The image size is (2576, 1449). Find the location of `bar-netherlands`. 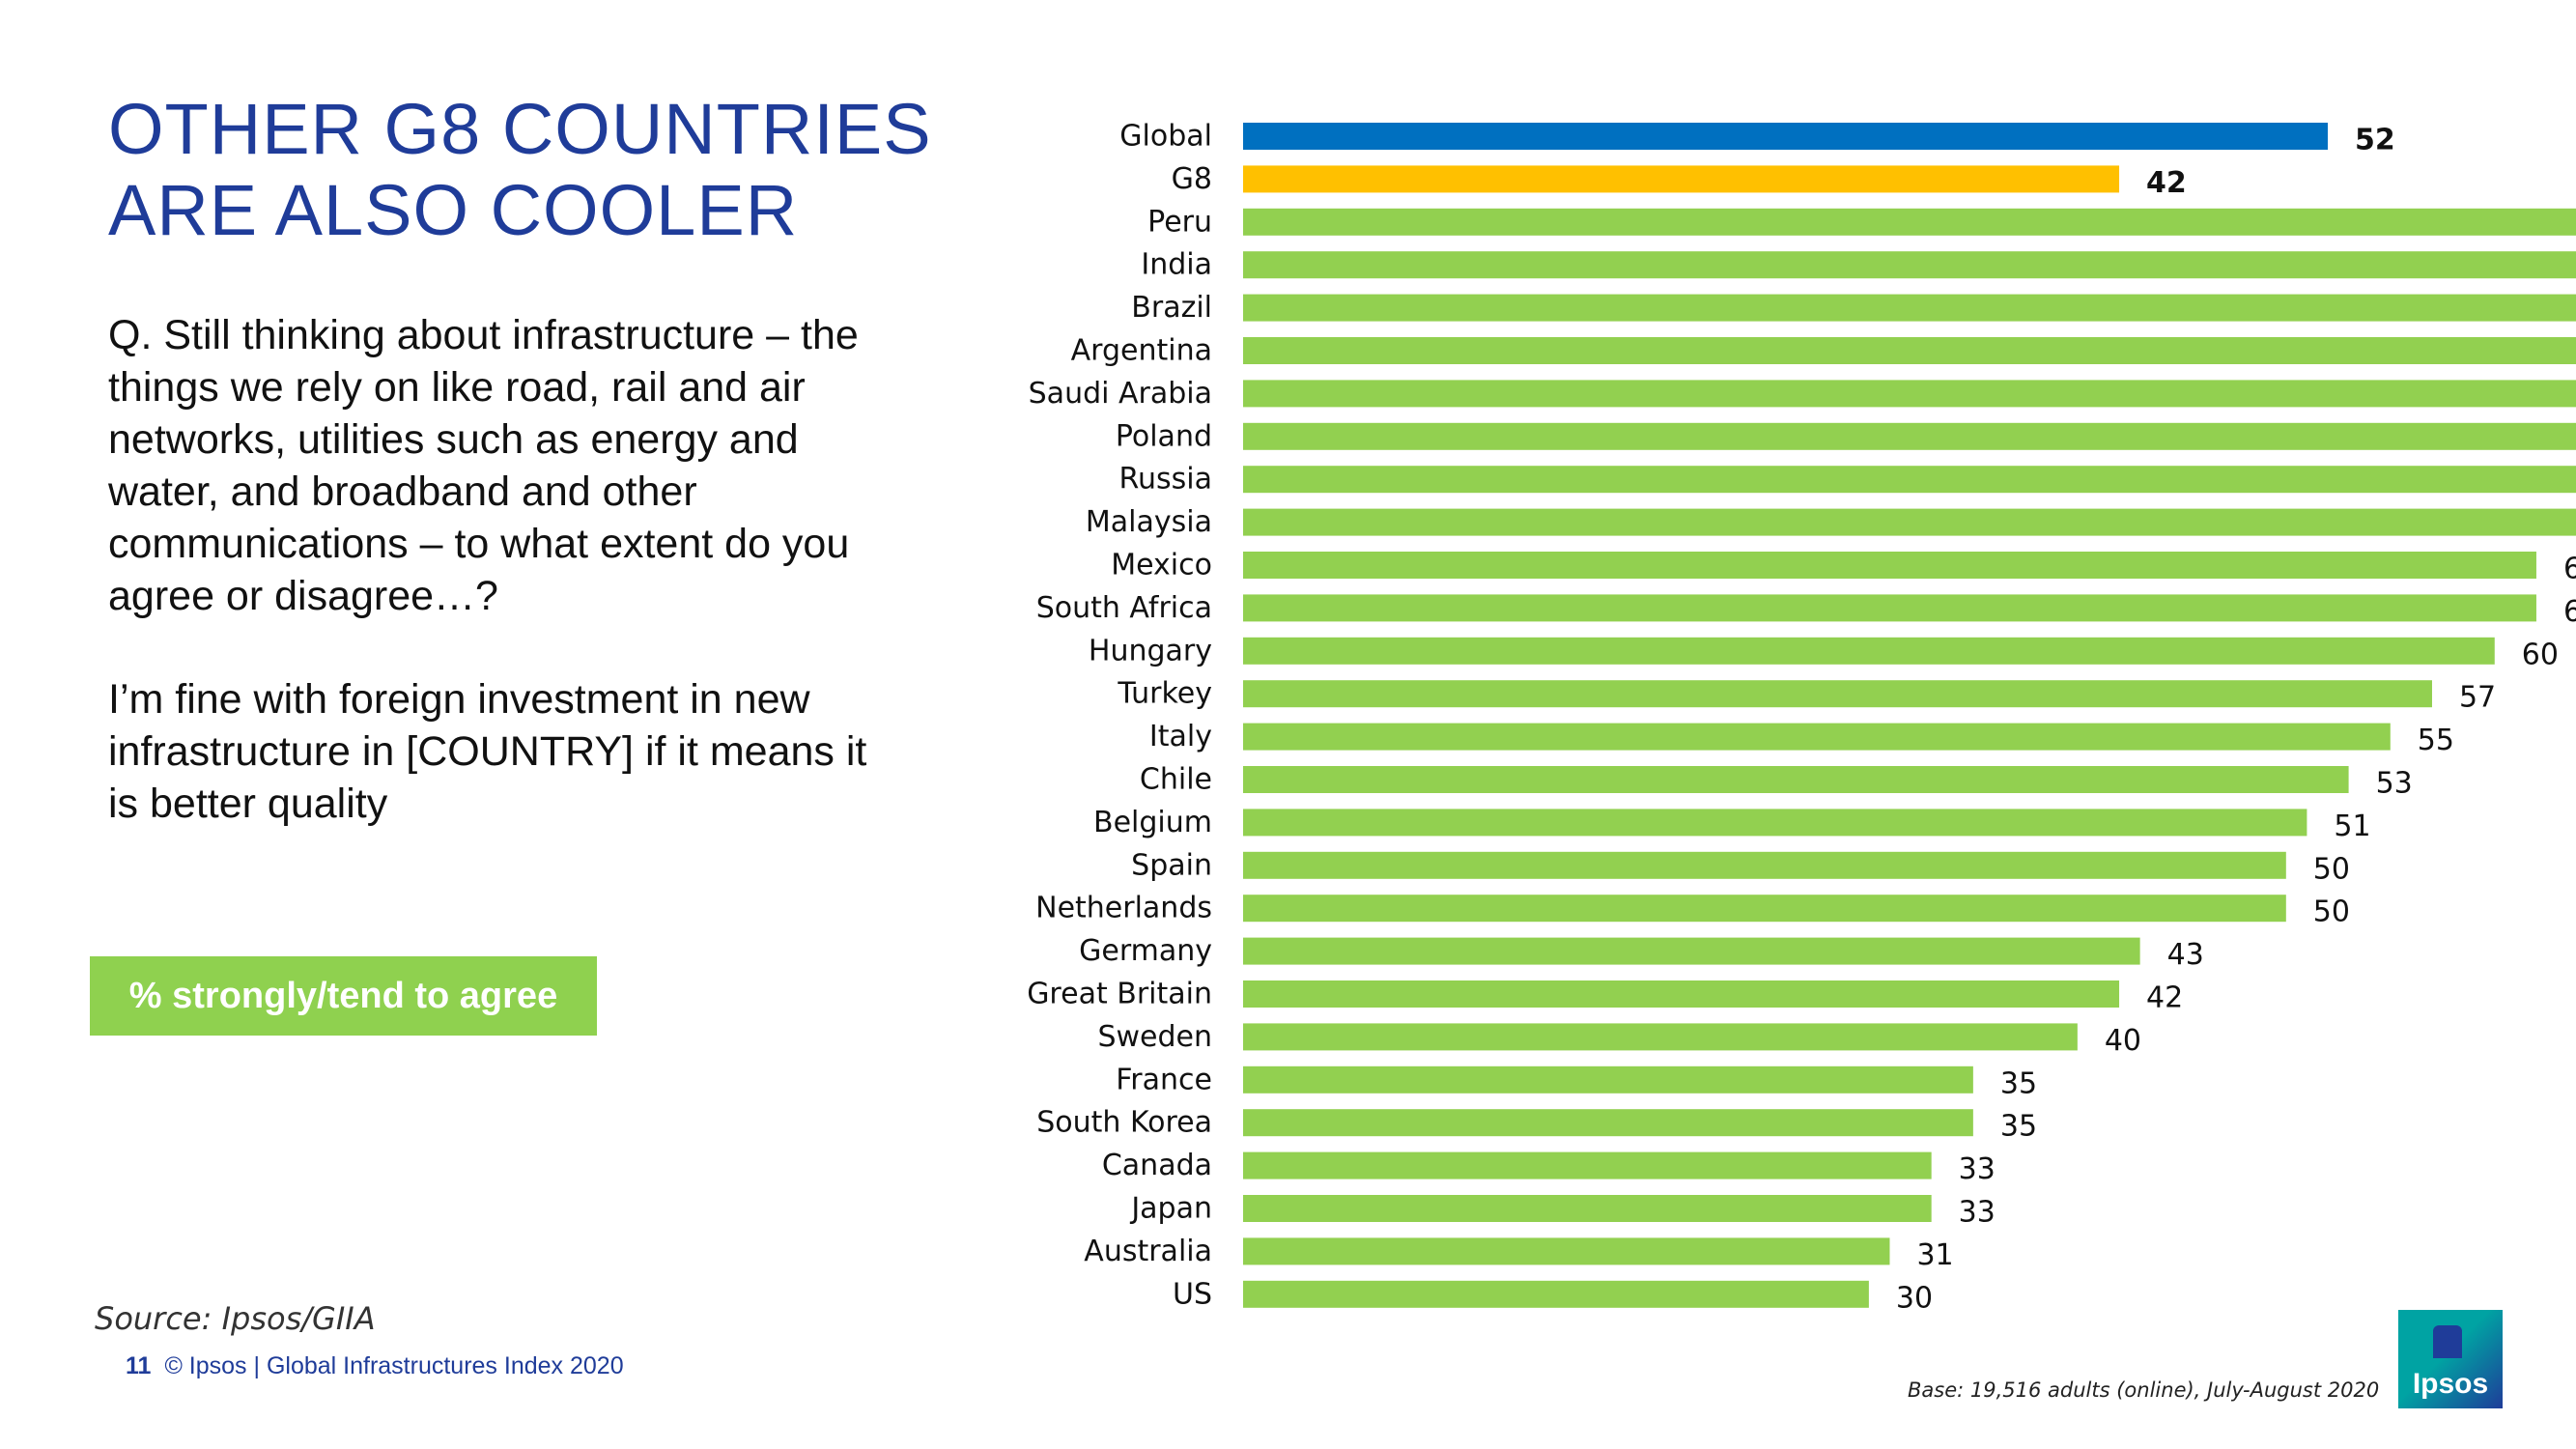

bar-netherlands is located at coordinates (1764, 909).